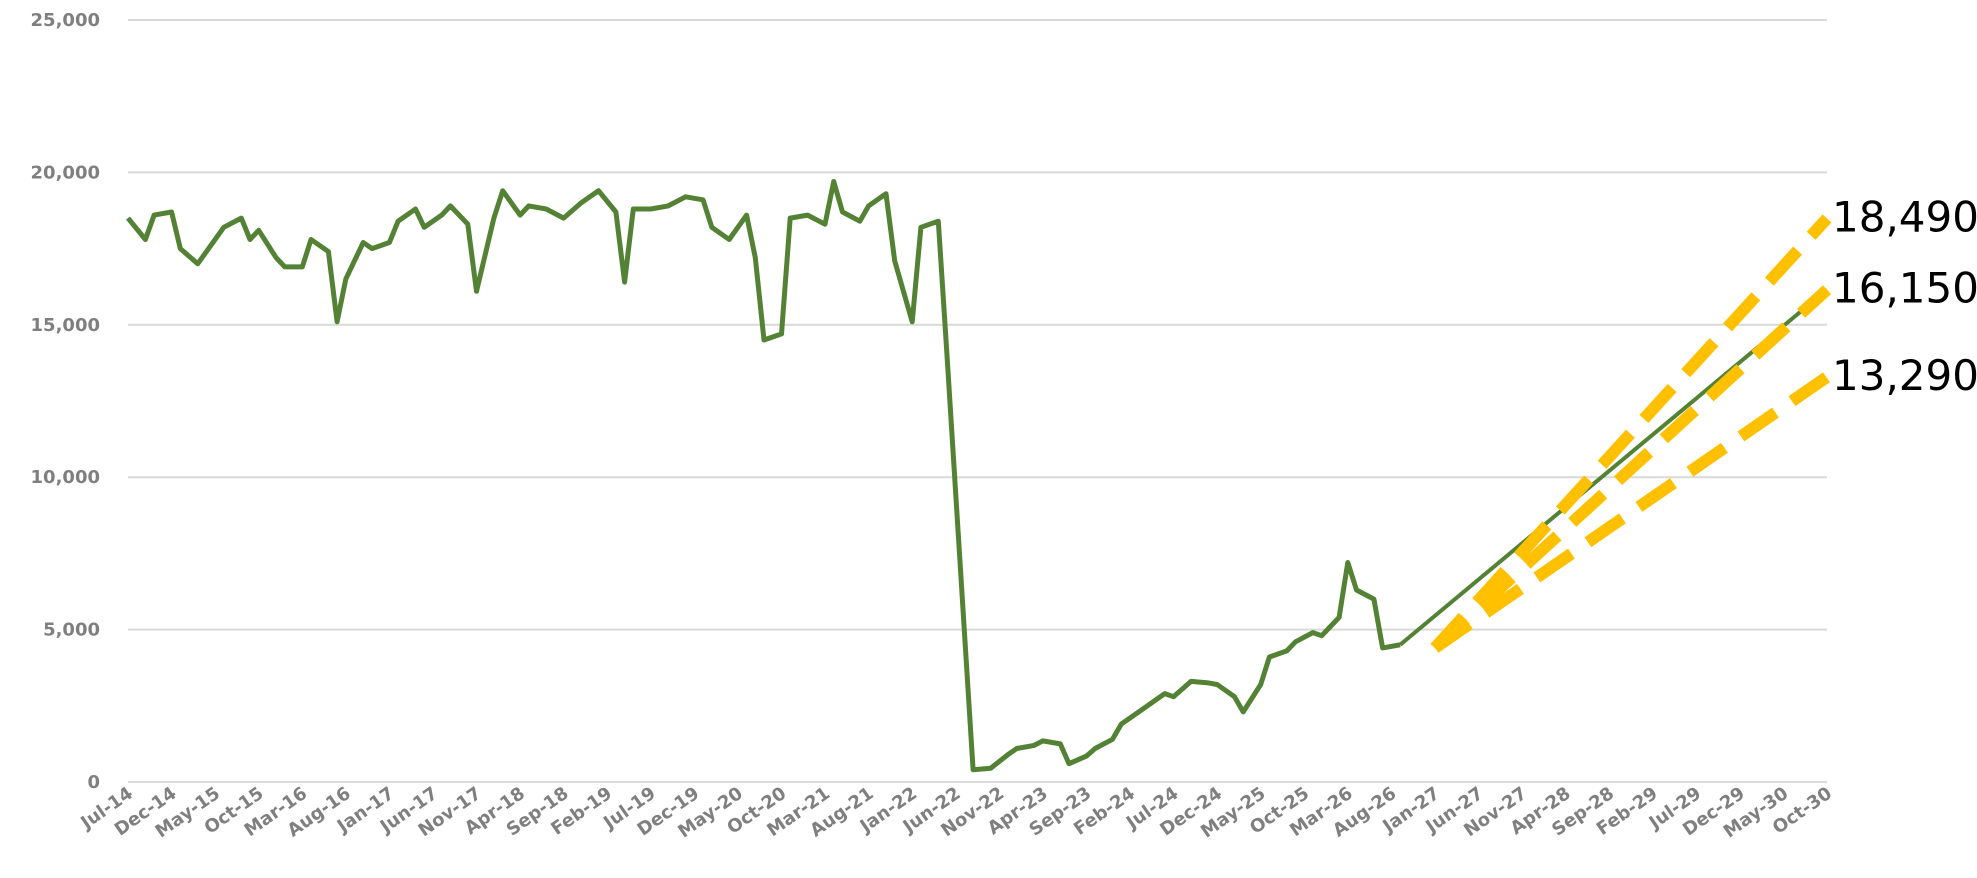 This screenshot has height=878, width=1977. I want to click on end-value-labels: 18,490 16,150 13,290, so click(1904, 295).